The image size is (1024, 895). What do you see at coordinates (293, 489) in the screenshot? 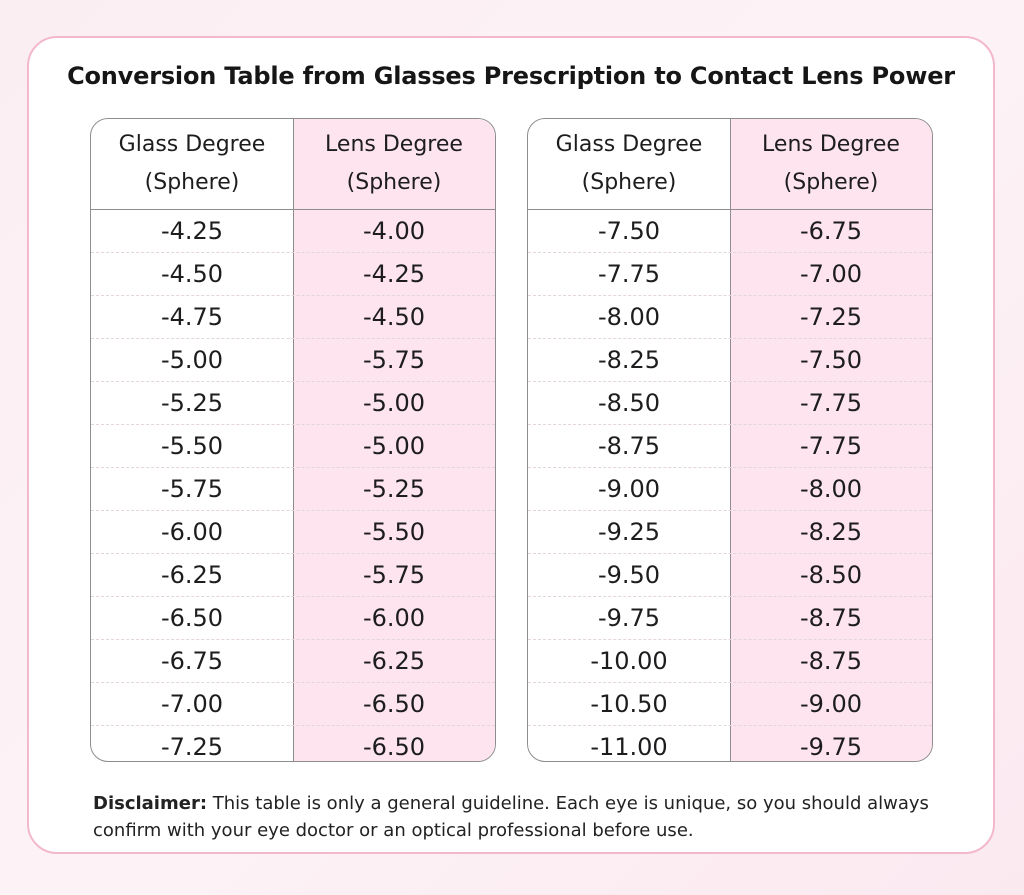
I see `table-row: -5.75 -5.25` at bounding box center [293, 489].